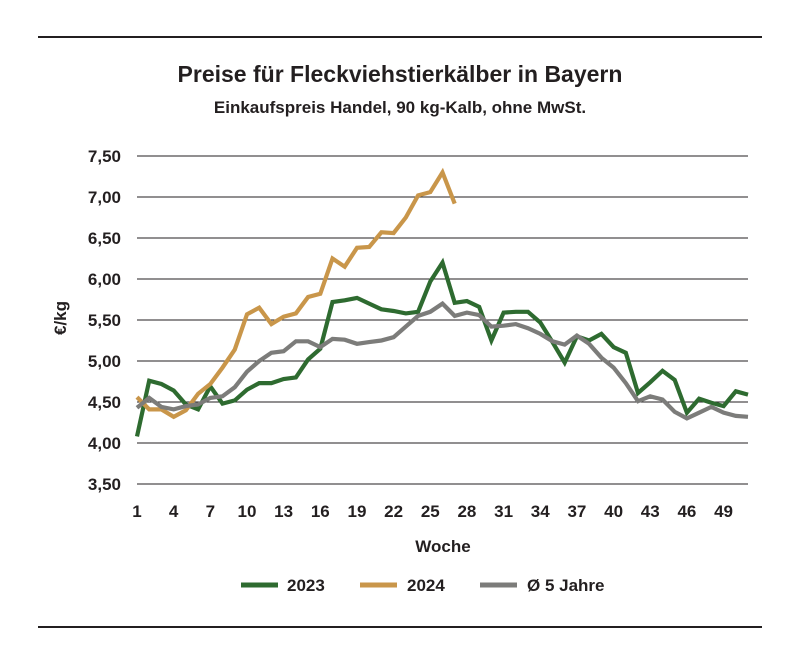 The image size is (800, 665). I want to click on x-tick-label: 46, so click(686, 511).